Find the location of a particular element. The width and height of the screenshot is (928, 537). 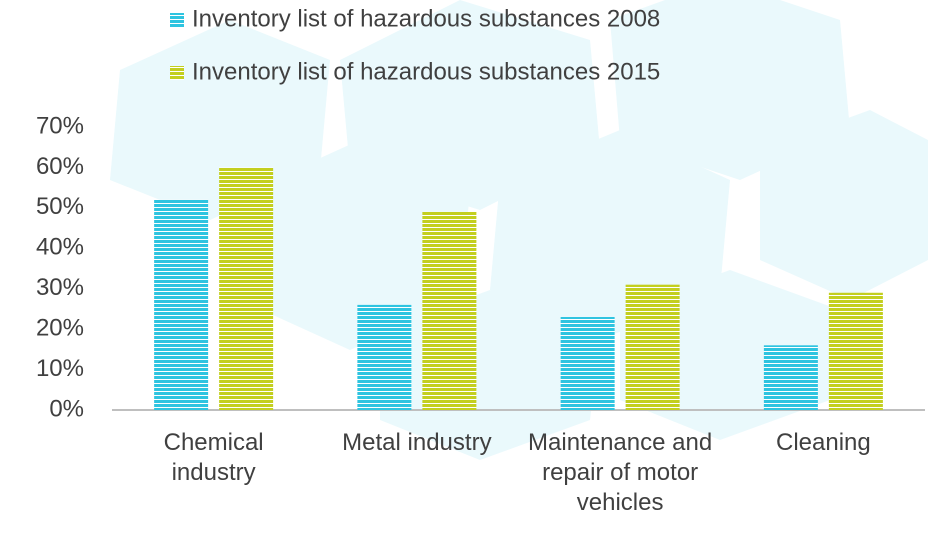

x-tick-label: Metal industry is located at coordinates (417, 442).